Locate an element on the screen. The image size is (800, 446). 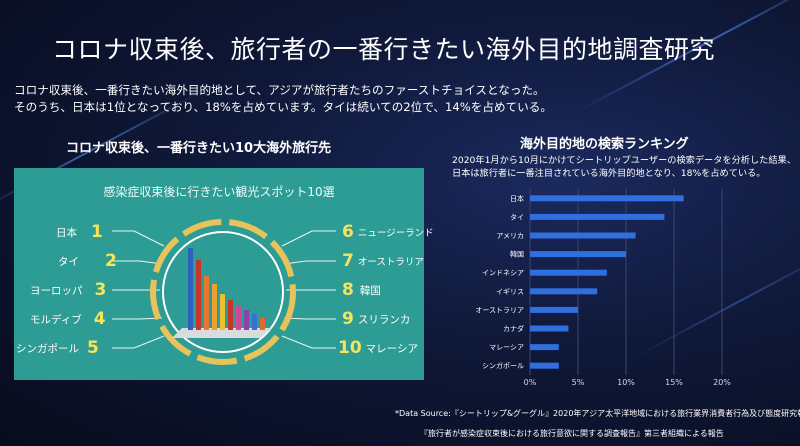
rank-item: シンガポール 5 is located at coordinates (57, 348).